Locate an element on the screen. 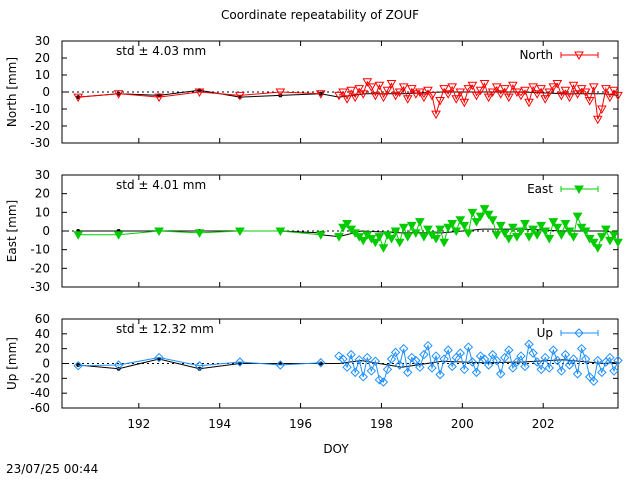  up-y-tick-label: -60 is located at coordinates (40, 408).